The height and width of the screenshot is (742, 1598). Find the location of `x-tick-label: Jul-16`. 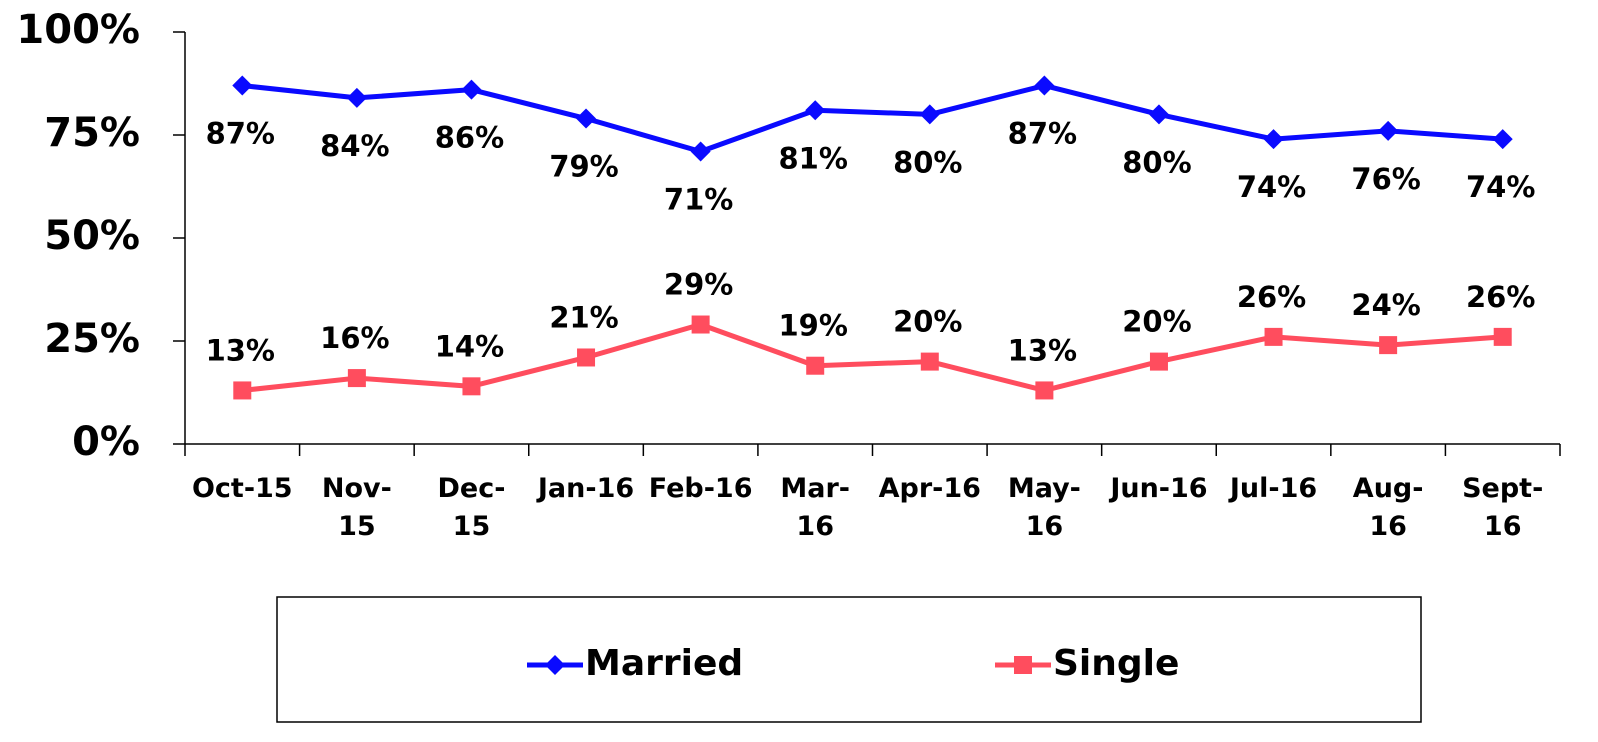

x-tick-label: Jul-16 is located at coordinates (1273, 488).